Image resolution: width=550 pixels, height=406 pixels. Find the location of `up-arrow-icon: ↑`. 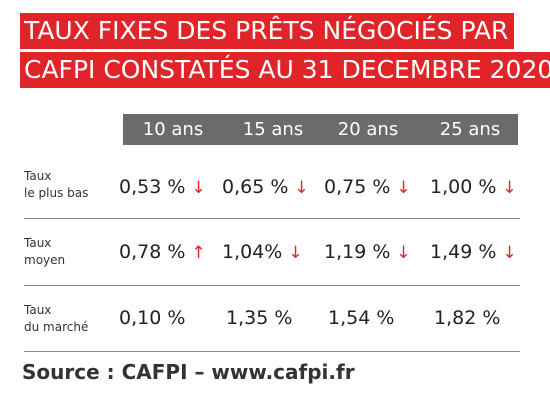

up-arrow-icon: ↑ is located at coordinates (198, 253).